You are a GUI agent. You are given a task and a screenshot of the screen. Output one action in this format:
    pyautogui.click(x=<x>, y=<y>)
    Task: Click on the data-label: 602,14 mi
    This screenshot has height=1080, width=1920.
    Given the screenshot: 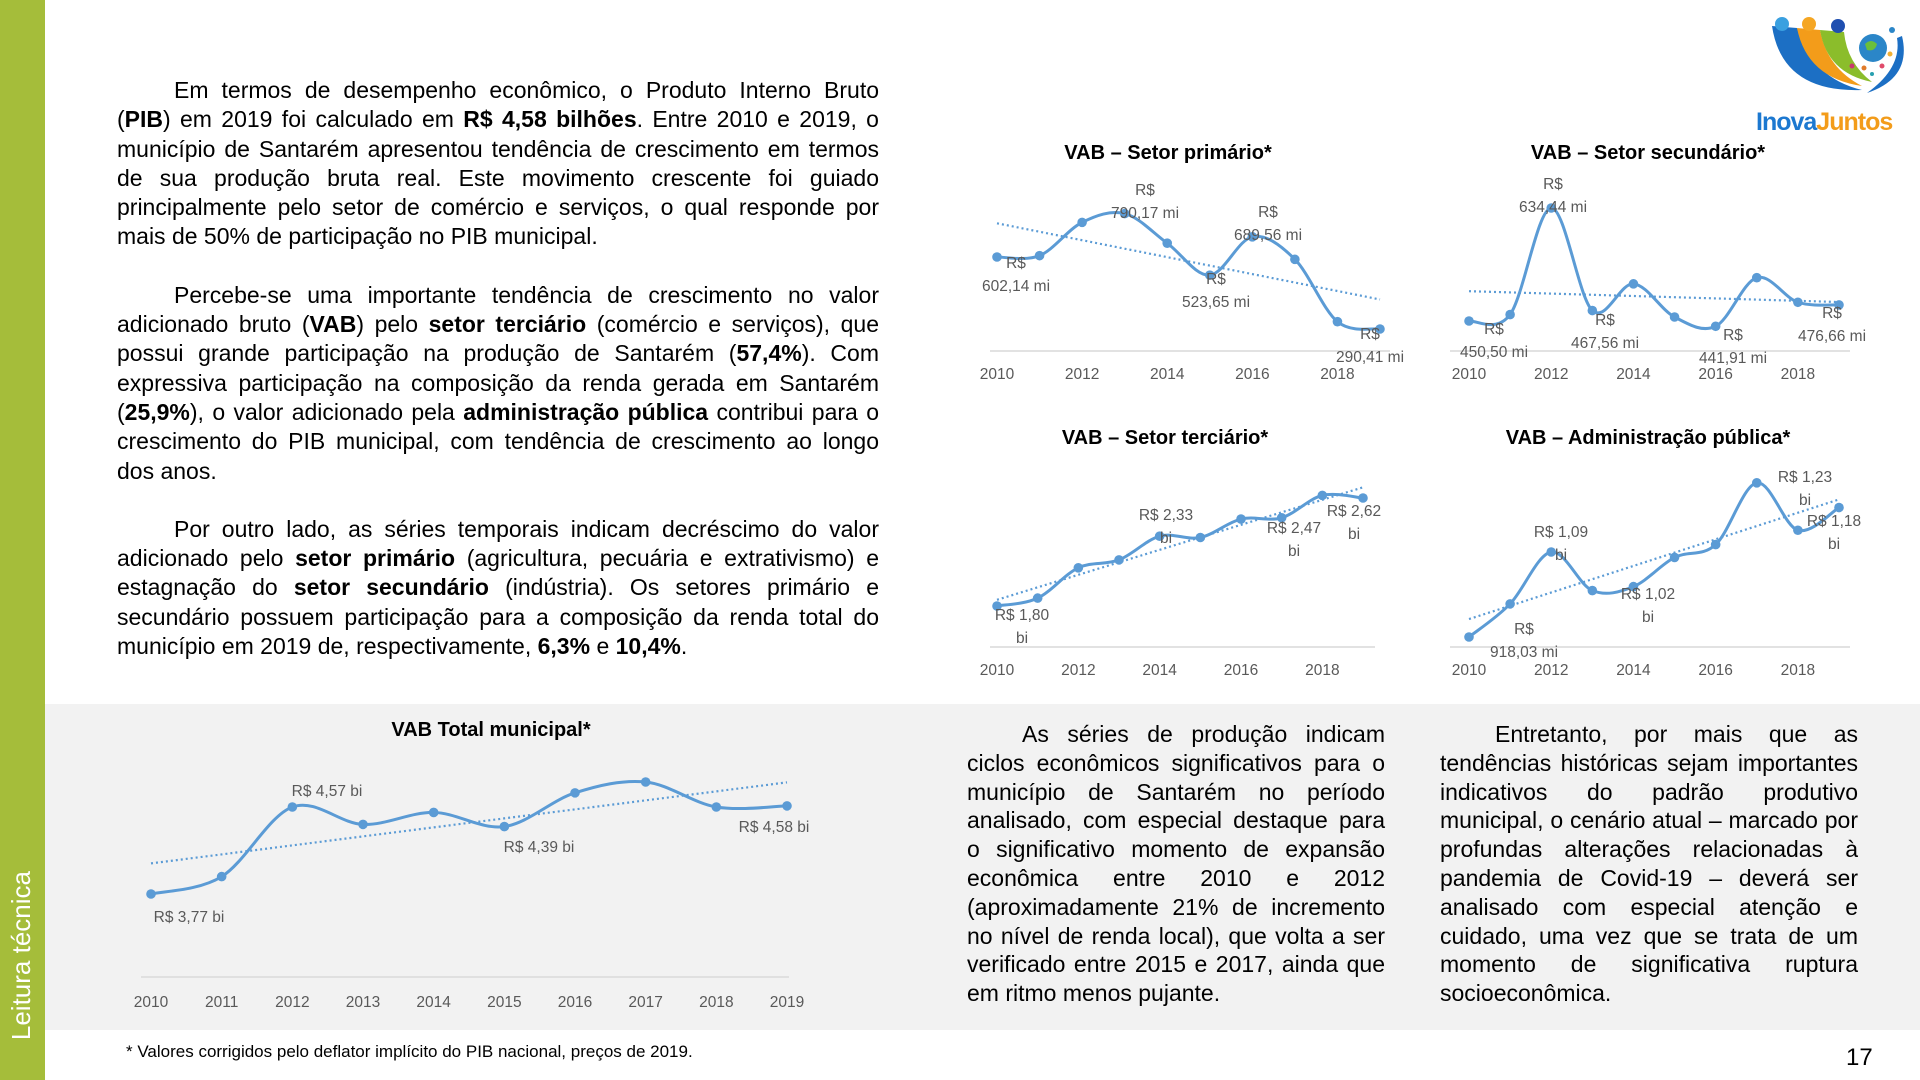 What is the action you would take?
    pyautogui.click(x=1016, y=286)
    